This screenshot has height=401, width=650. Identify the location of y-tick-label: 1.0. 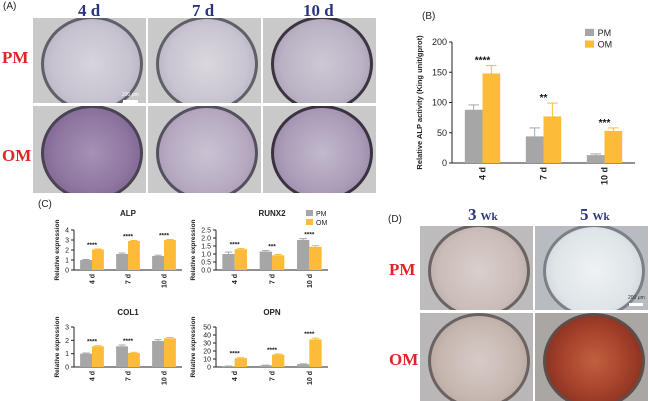
(206, 254).